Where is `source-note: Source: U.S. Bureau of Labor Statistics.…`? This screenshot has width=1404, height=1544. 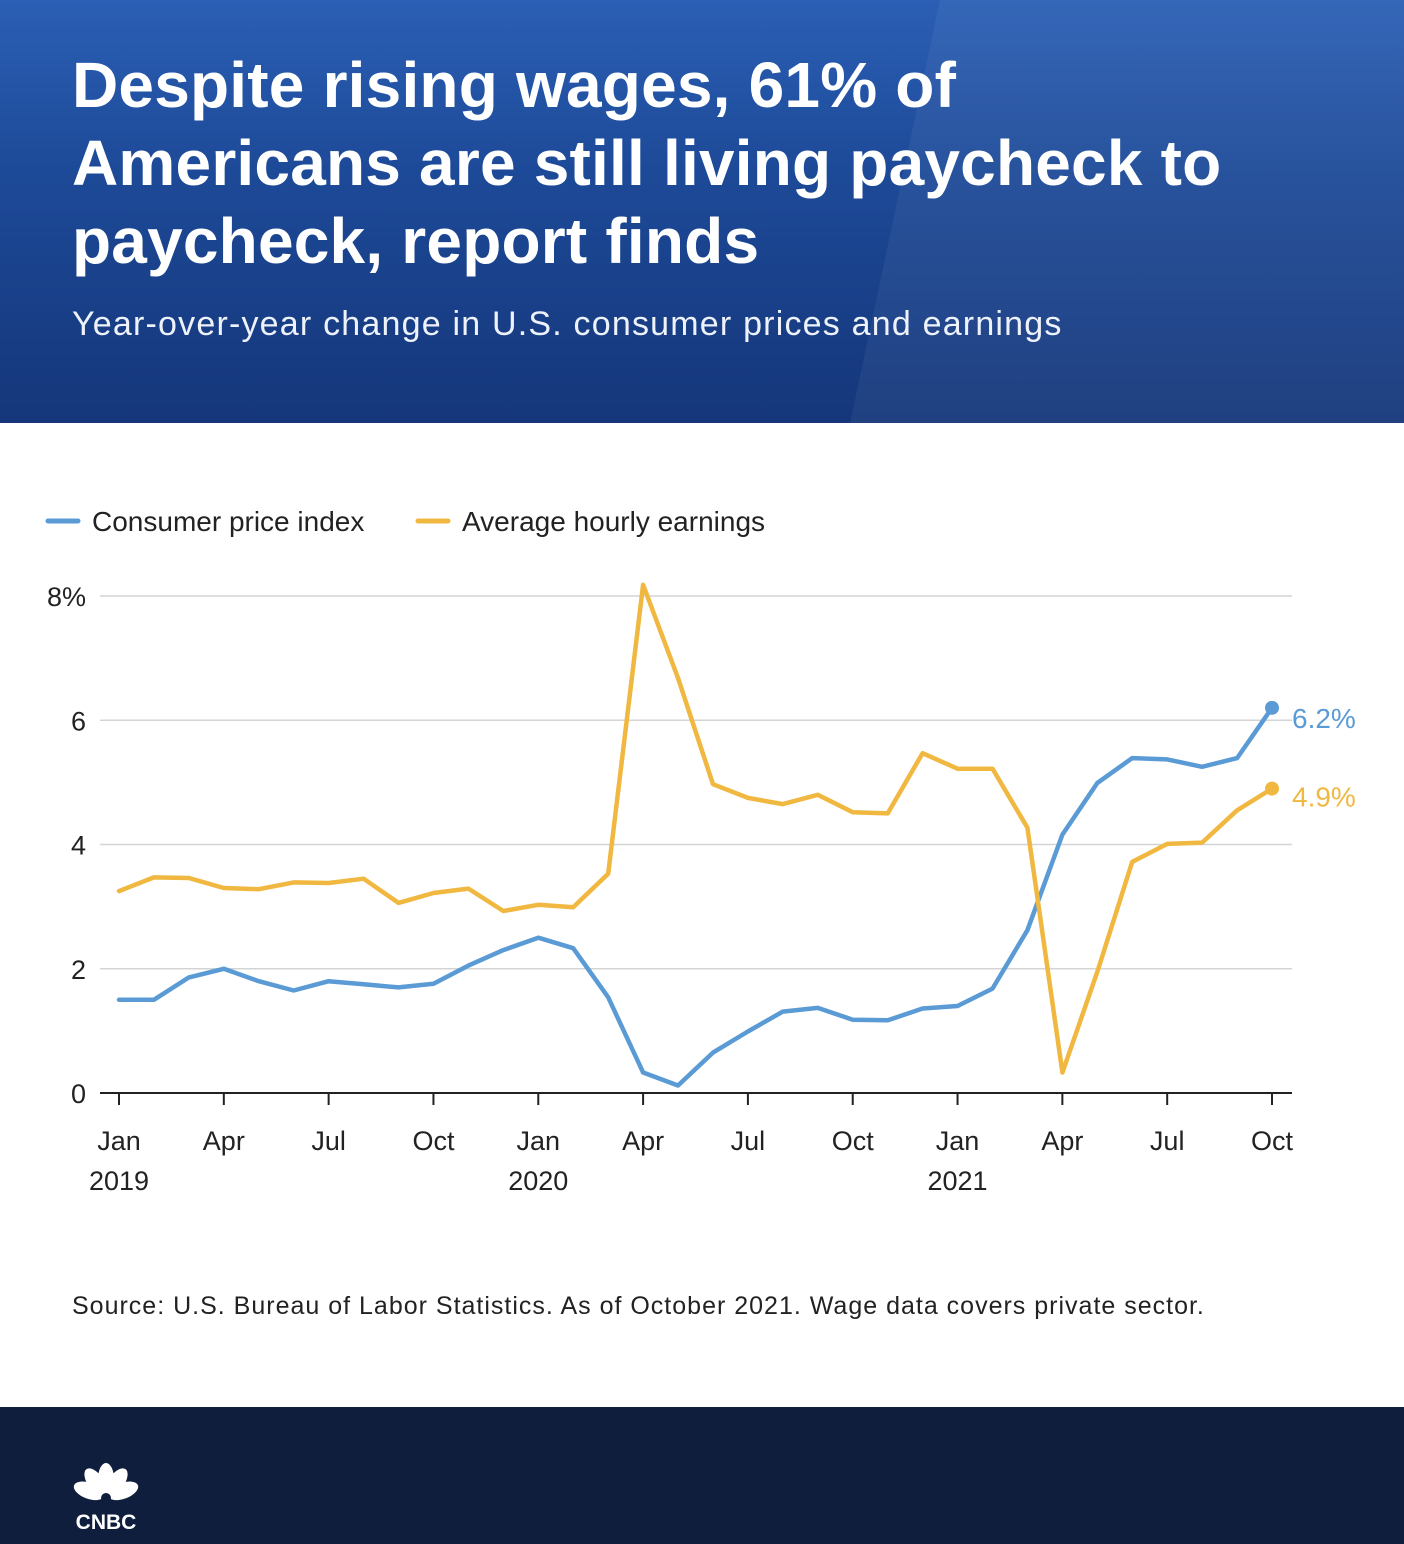 source-note: Source: U.S. Bureau of Labor Statistics.… is located at coordinates (638, 1306).